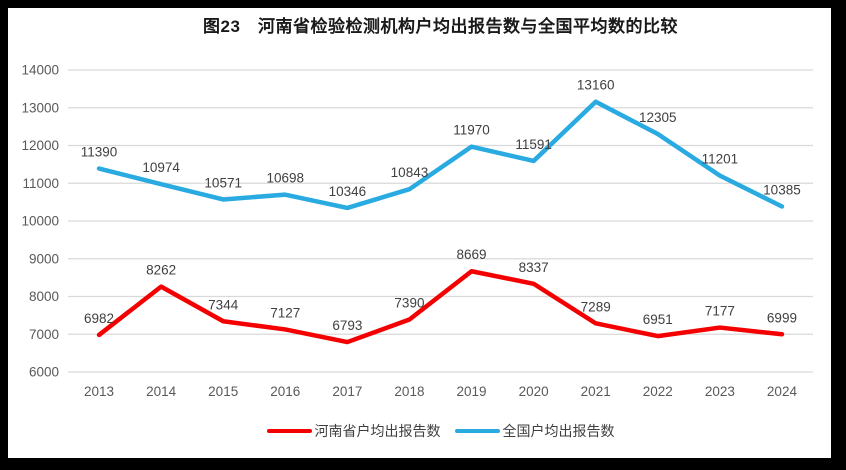 The image size is (846, 470). What do you see at coordinates (223, 391) in the screenshot?
I see `x-axis-tick-label: 2015` at bounding box center [223, 391].